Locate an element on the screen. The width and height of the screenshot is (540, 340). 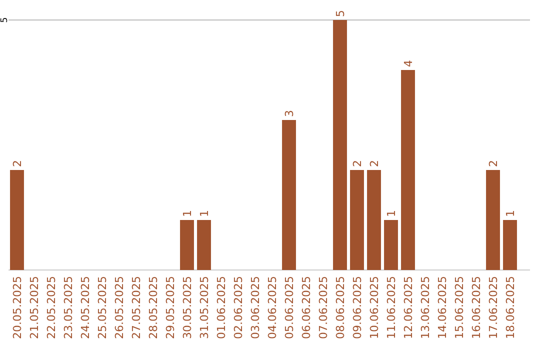
x-tick-label: 04.06.2025 is located at coordinates (272, 307).